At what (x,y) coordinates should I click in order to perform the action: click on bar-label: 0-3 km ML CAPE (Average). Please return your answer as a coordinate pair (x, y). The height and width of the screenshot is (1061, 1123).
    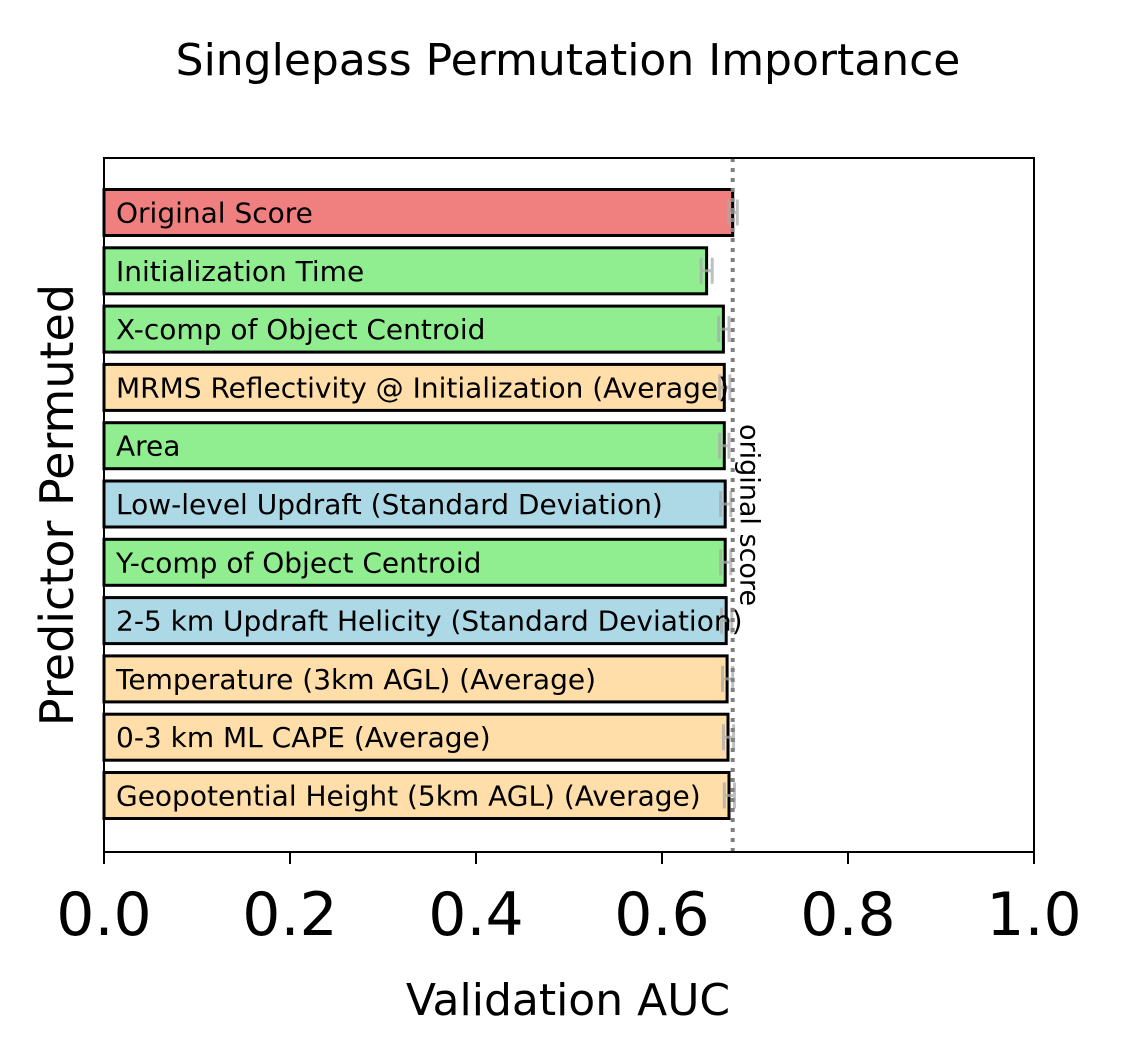
    Looking at the image, I should click on (303, 737).